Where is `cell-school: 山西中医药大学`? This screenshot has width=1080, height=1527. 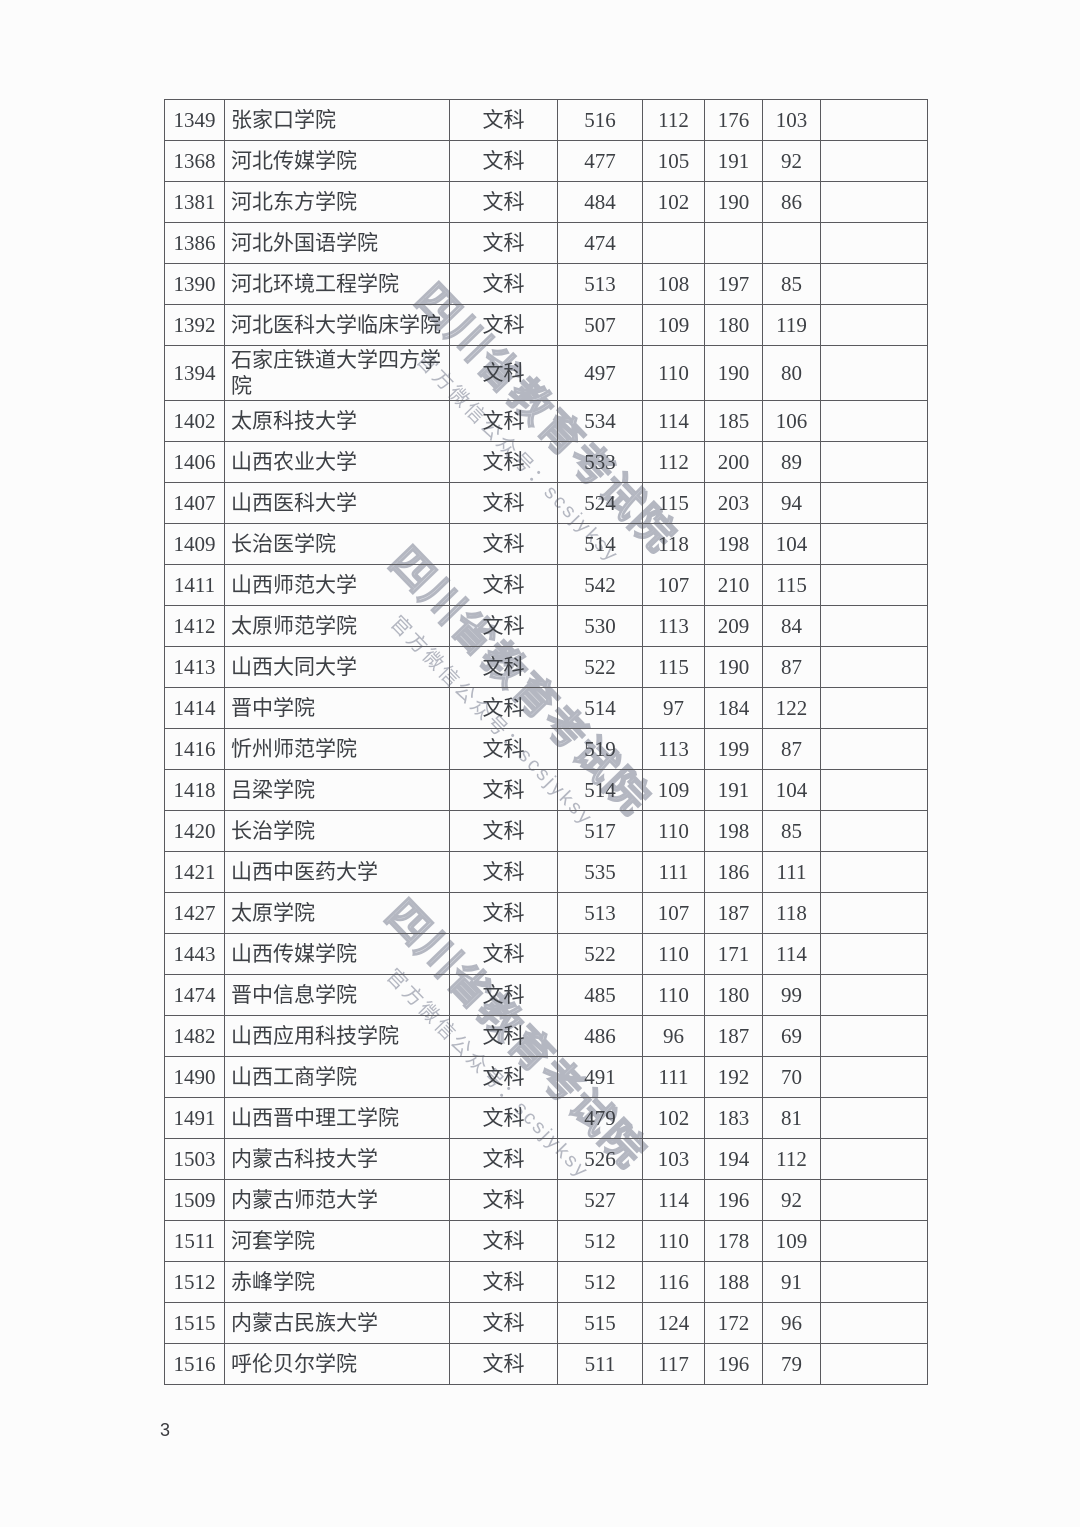
cell-school: 山西中医药大学 is located at coordinates (337, 872).